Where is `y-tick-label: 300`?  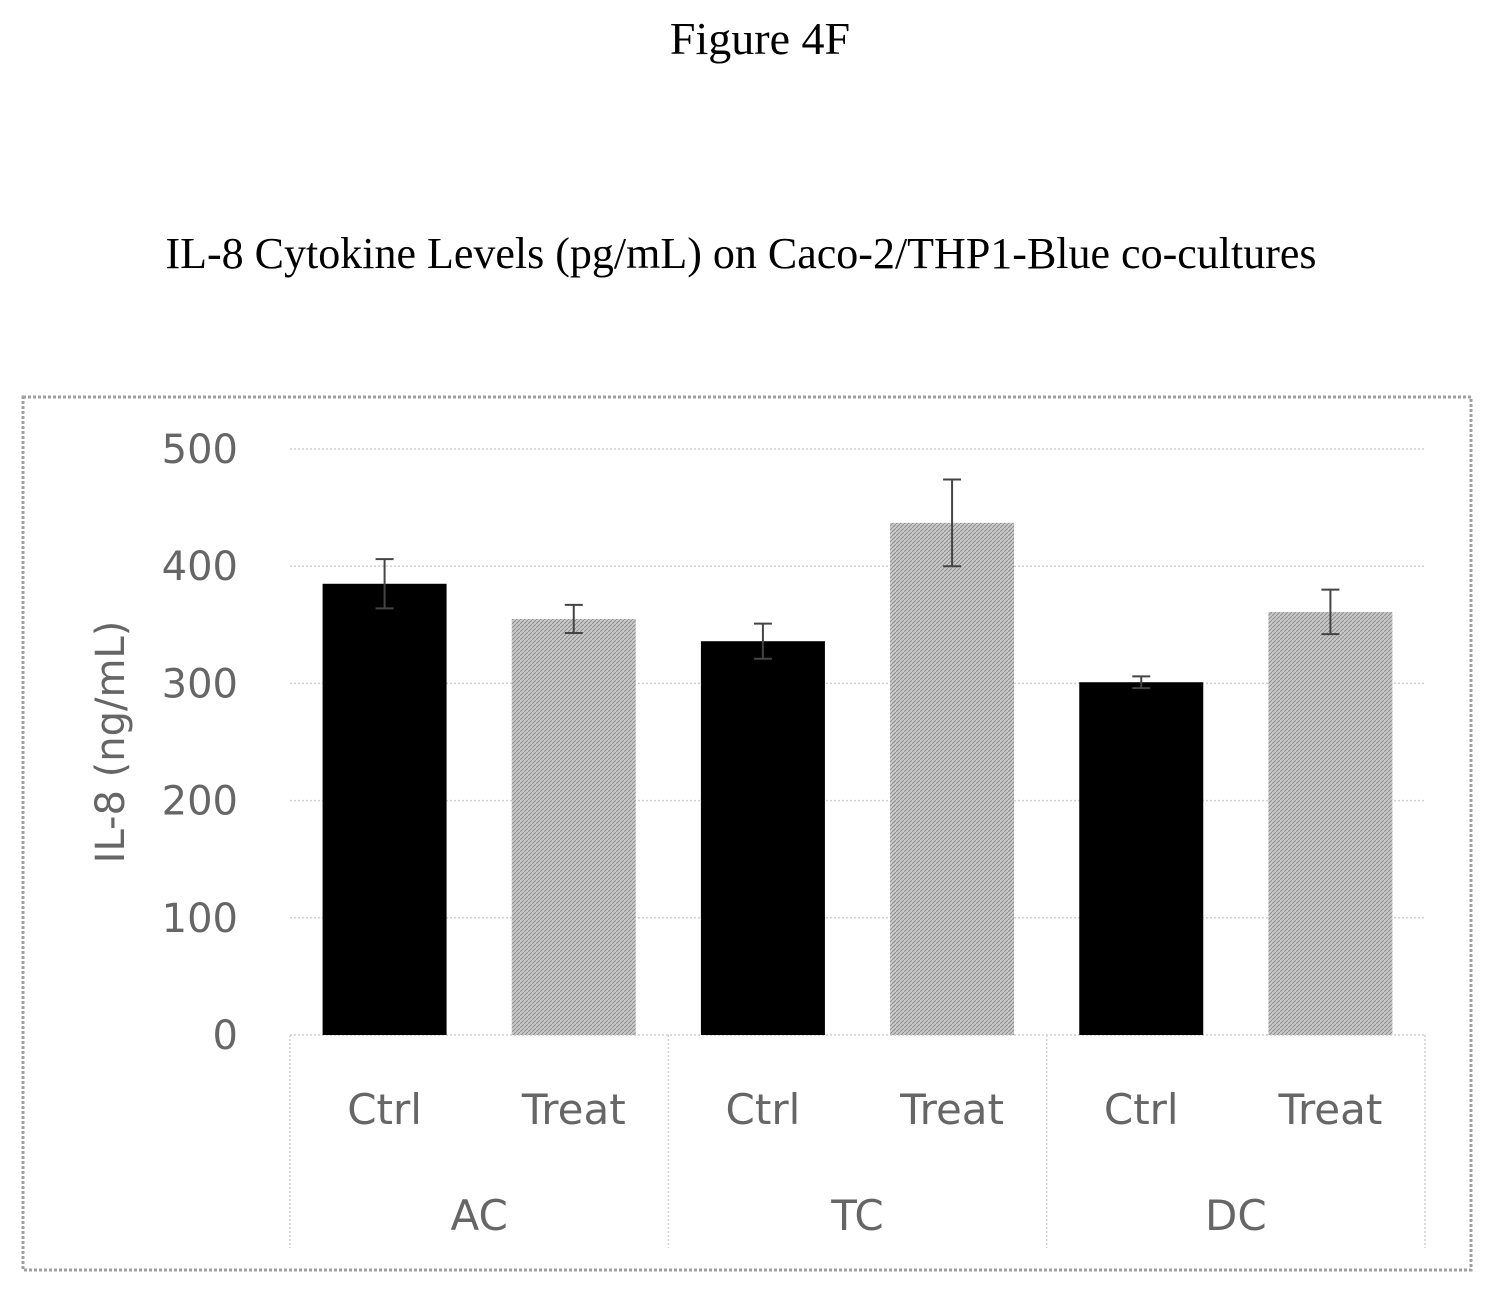
y-tick-label: 300 is located at coordinates (200, 684).